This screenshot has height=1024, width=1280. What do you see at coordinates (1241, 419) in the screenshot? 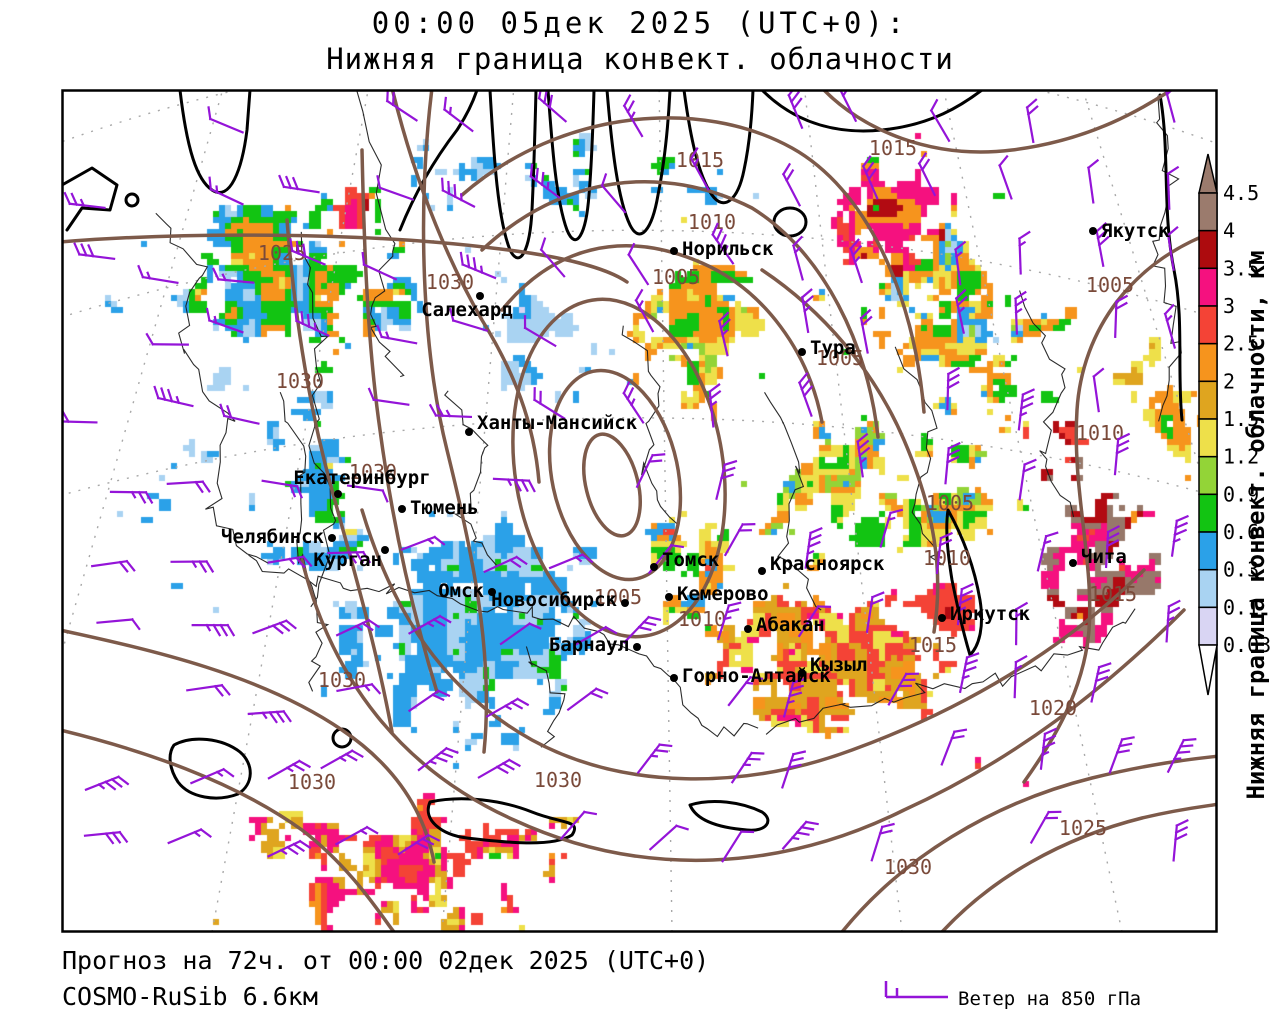
I see `colorbar-tick-label: 1.5` at bounding box center [1241, 419].